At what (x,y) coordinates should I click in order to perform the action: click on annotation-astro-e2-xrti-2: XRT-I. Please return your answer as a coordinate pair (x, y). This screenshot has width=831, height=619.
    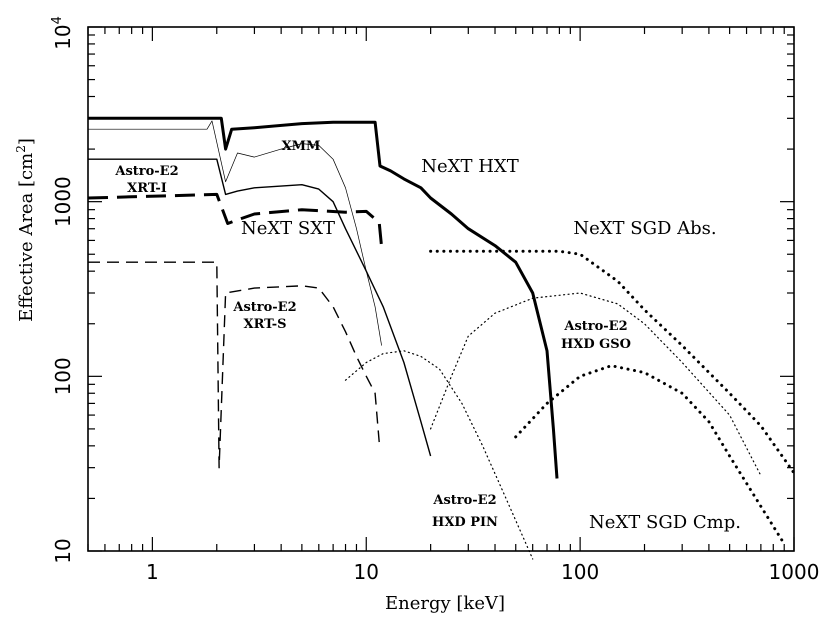
    Looking at the image, I should click on (147, 188).